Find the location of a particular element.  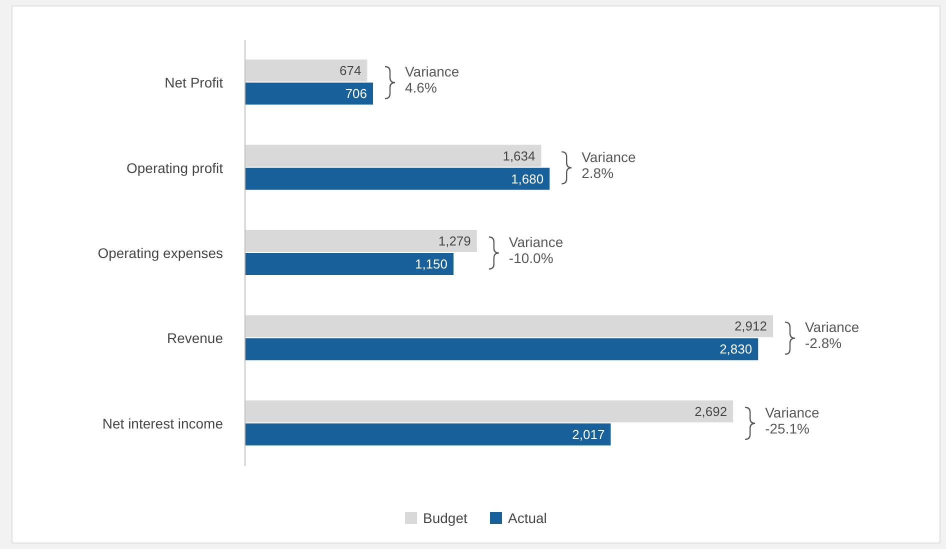

annotation: Variance -10.0% is located at coordinates (536, 250).